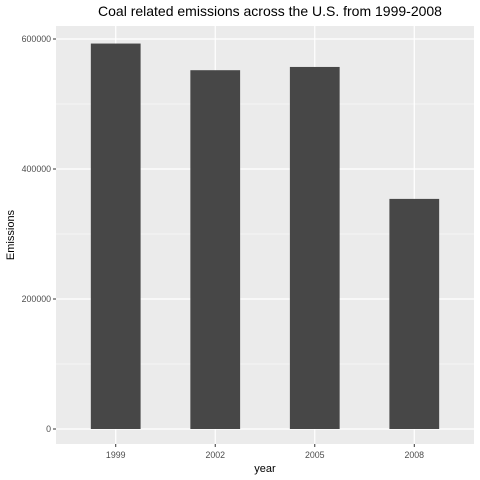 The width and height of the screenshot is (480, 480). I want to click on x-axis: 1999 2002 2005 2008, so click(265, 452).